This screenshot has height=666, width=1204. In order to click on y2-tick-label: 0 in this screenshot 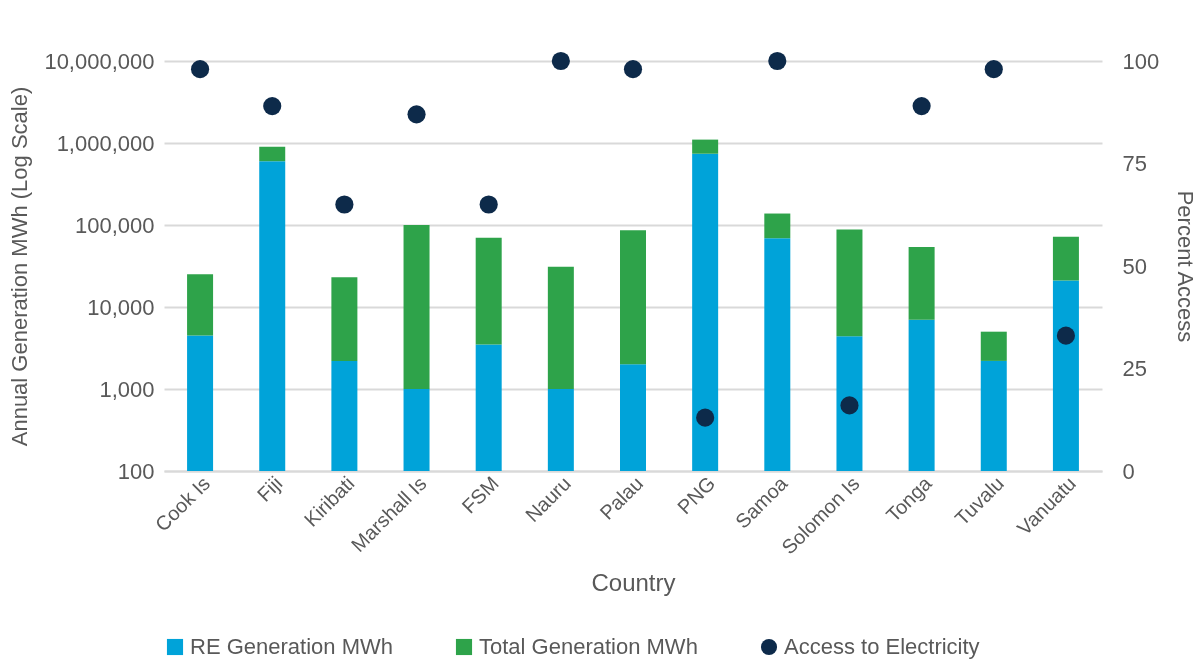, I will do `click(1128, 471)`.